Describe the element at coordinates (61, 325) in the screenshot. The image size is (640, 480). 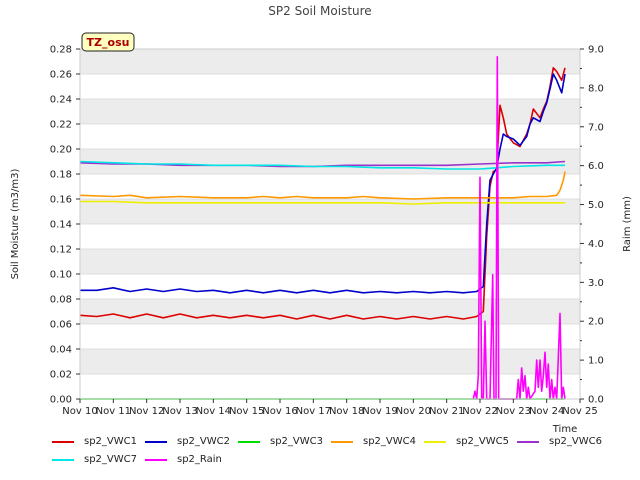
I see `y-tick-label: 0.06` at that location.